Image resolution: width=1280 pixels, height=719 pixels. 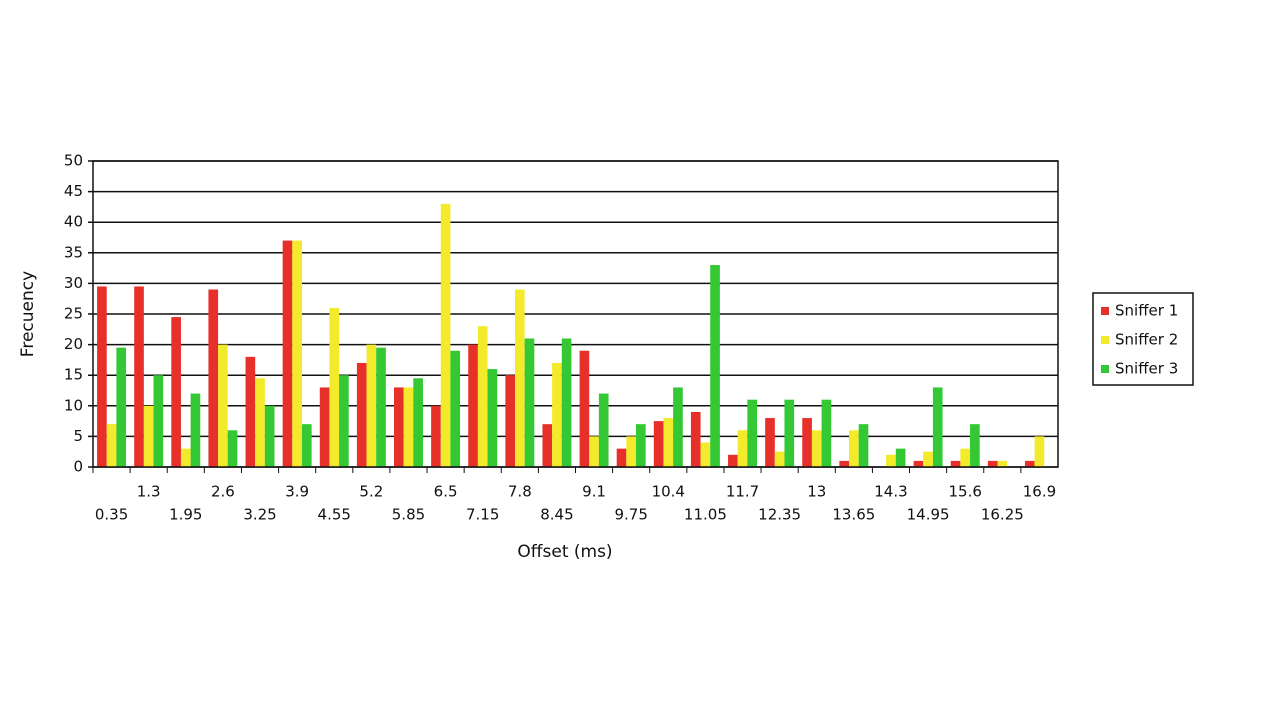 What do you see at coordinates (78, 436) in the screenshot?
I see `y-tick-label: 5` at bounding box center [78, 436].